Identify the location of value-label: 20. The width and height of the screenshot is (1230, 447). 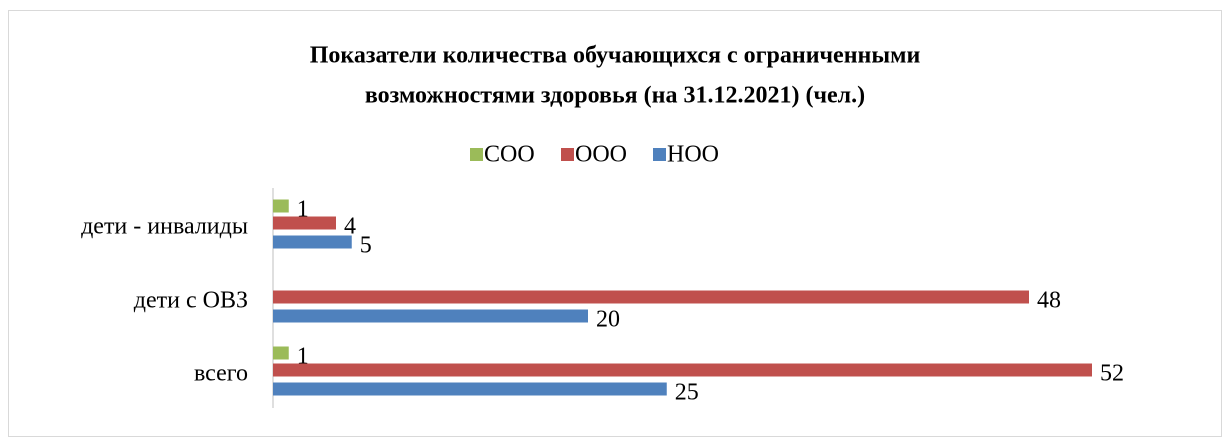
(608, 320).